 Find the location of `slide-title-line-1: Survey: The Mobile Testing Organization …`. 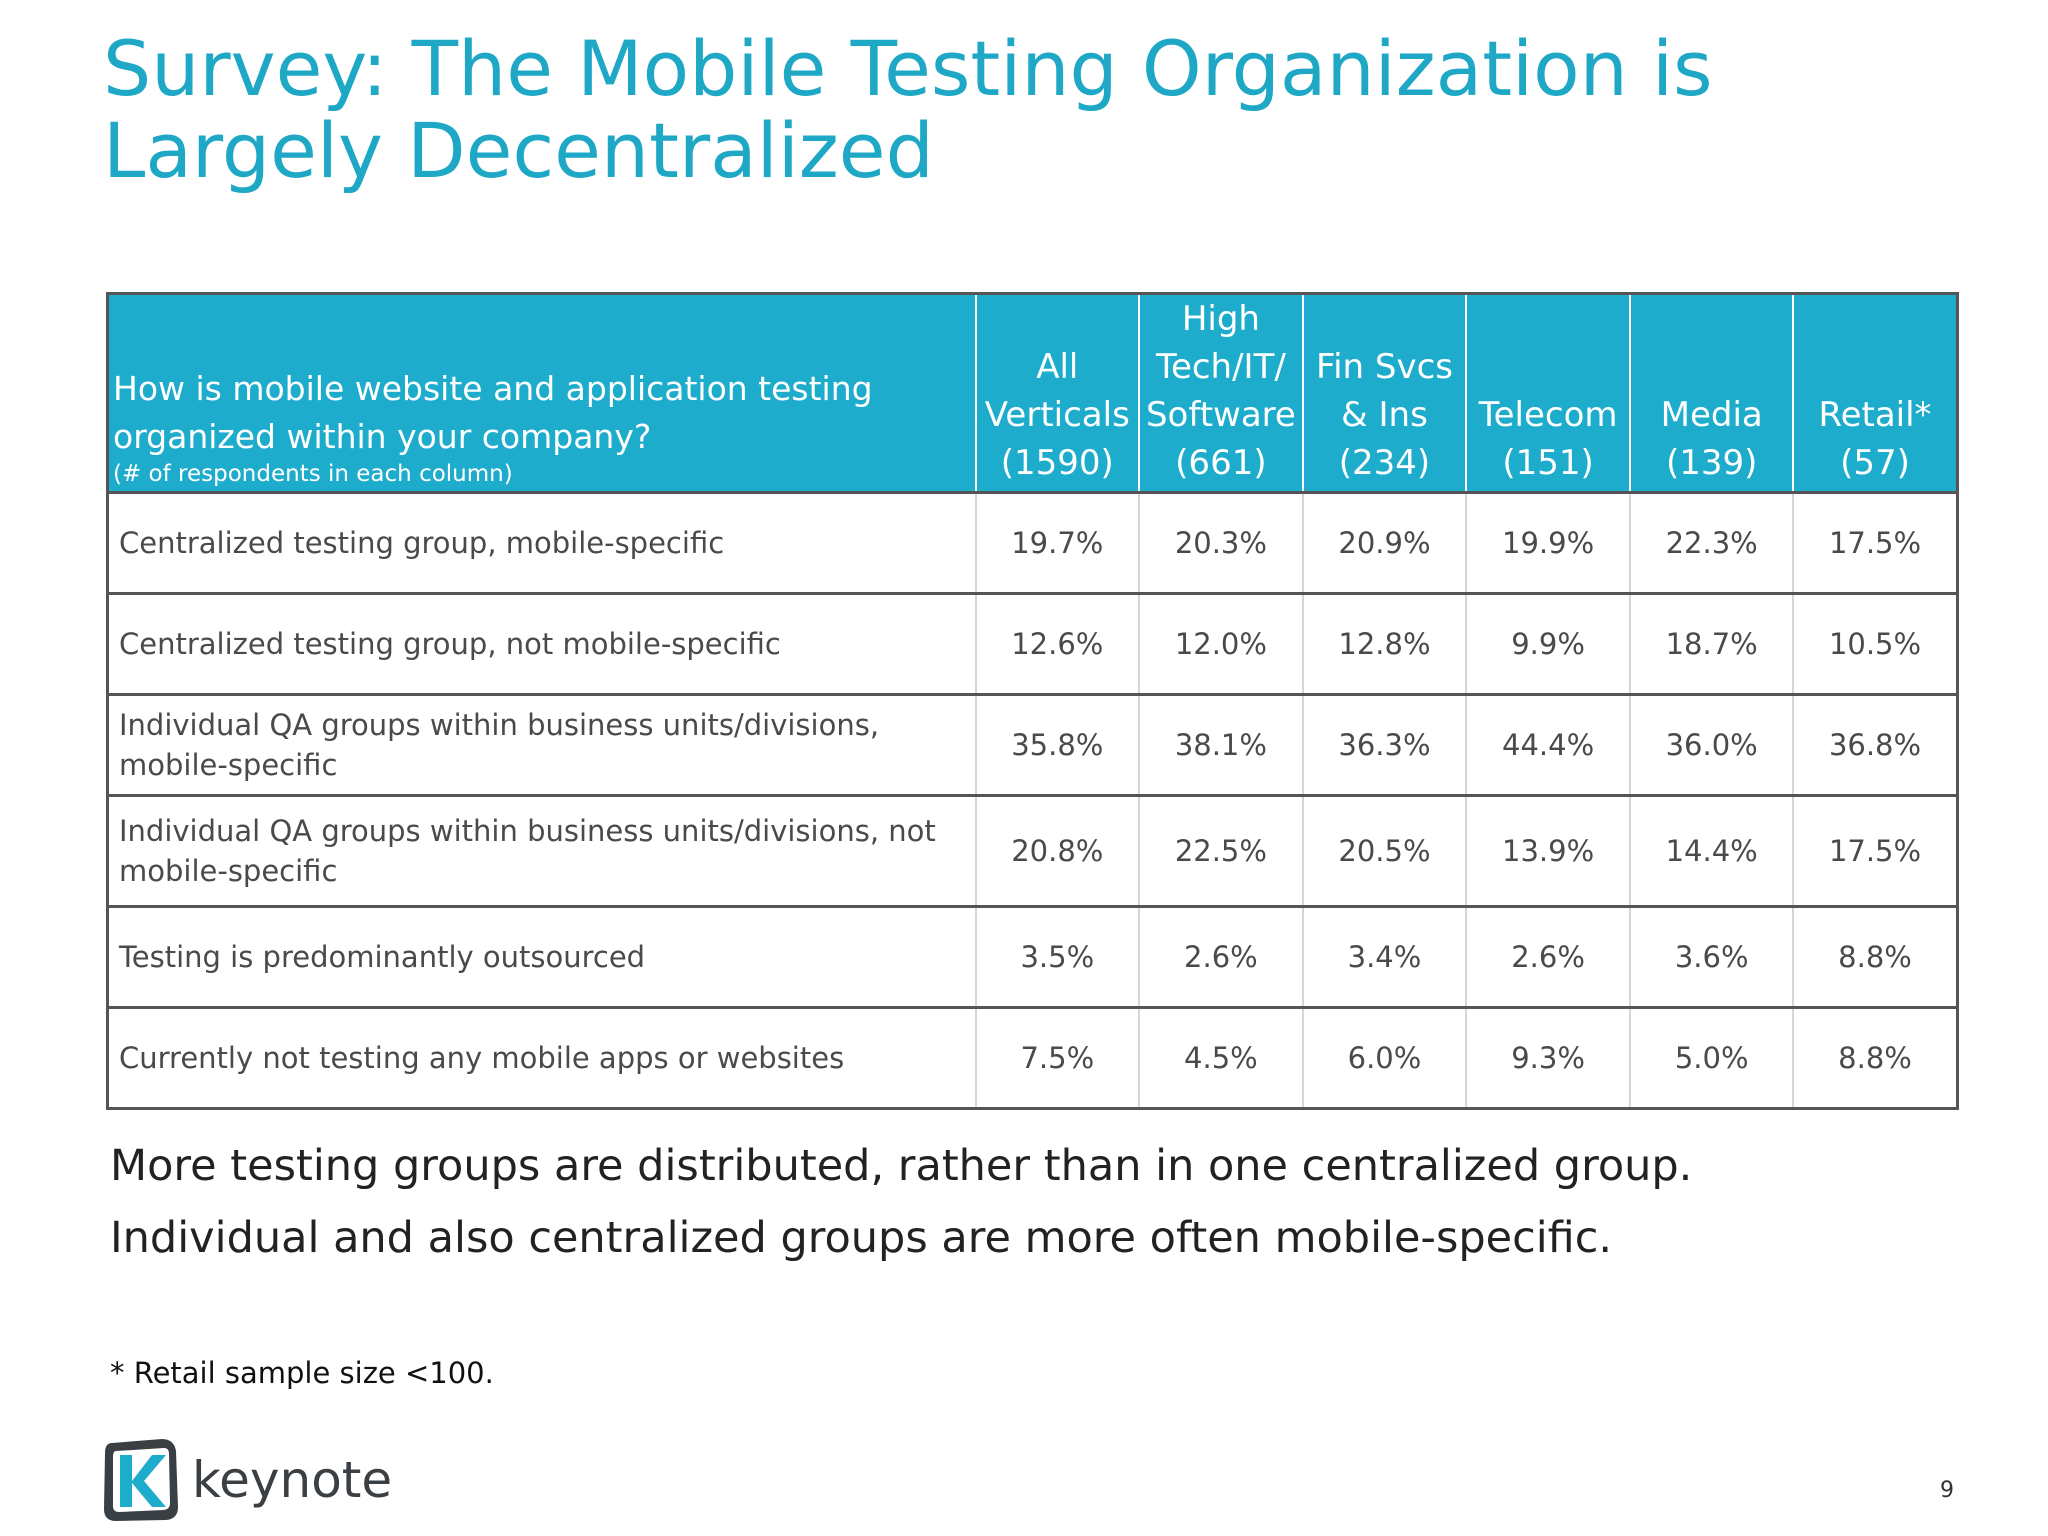

slide-title-line-1: Survey: The Mobile Testing Organization … is located at coordinates (908, 68).